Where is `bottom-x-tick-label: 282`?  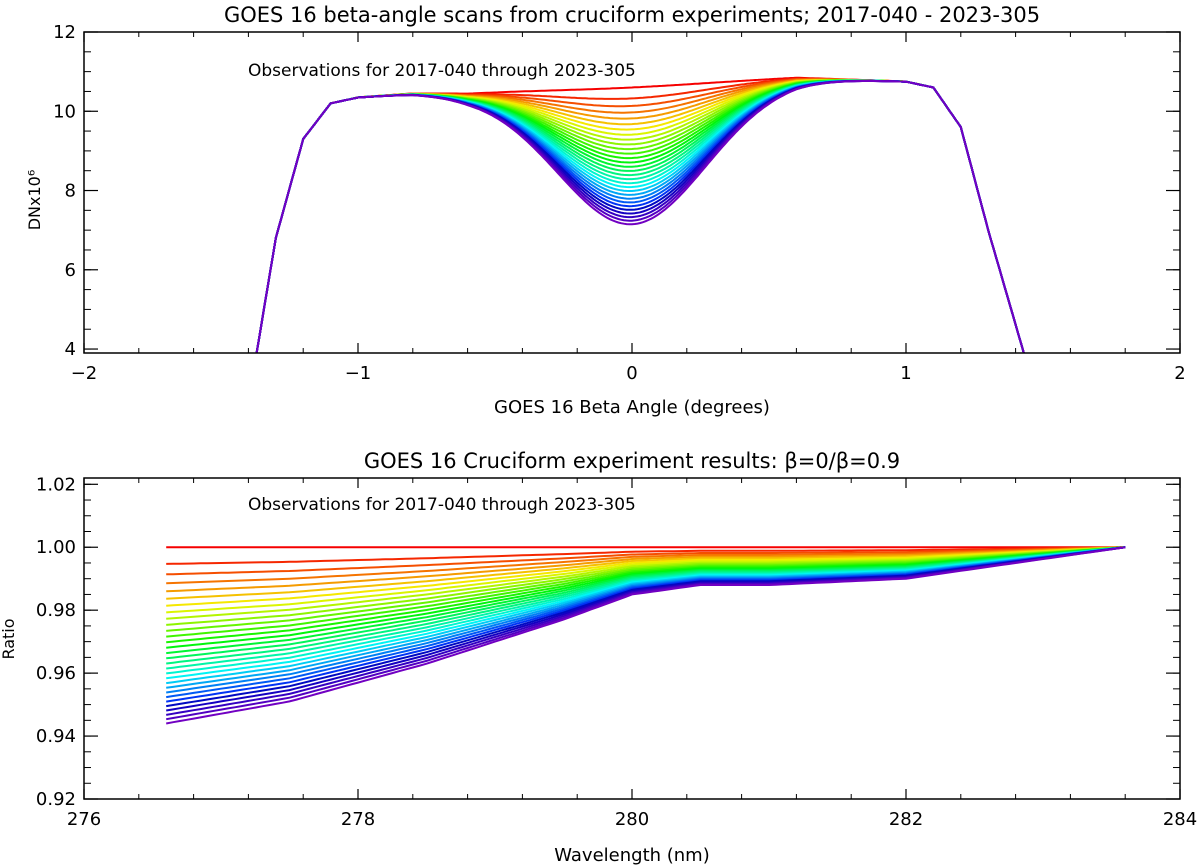 bottom-x-tick-label: 282 is located at coordinates (906, 819).